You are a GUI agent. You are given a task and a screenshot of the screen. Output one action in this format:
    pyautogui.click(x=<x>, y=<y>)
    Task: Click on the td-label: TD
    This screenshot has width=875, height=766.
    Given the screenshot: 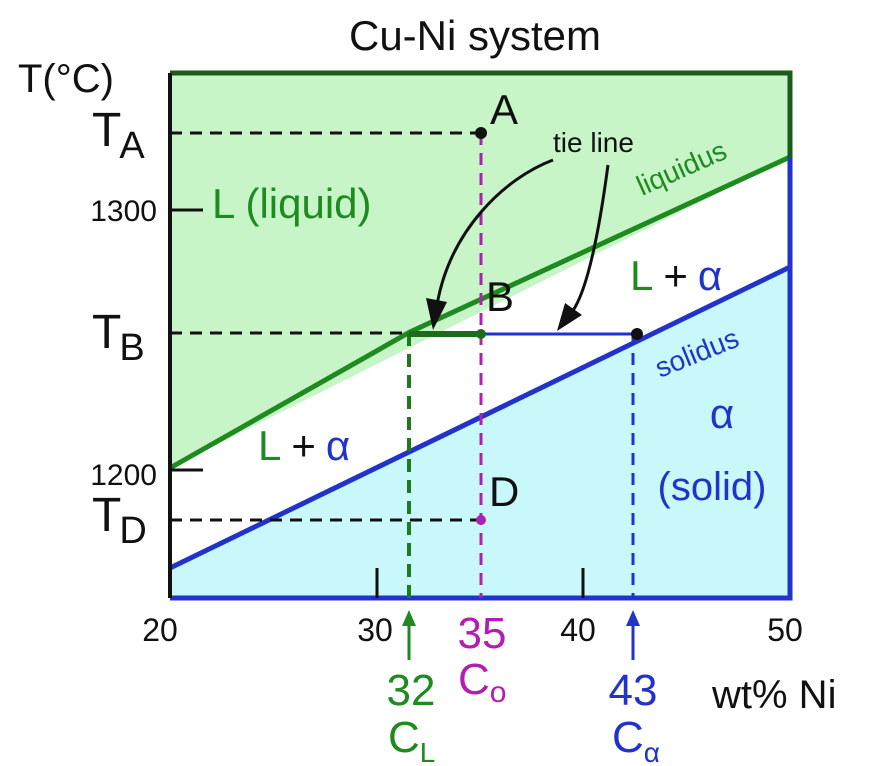 What is the action you would take?
    pyautogui.click(x=119, y=520)
    